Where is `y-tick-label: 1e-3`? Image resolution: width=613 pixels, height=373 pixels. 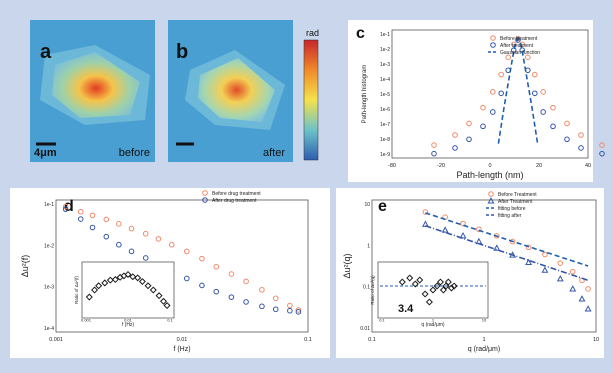 y-tick-label: 1e-3 is located at coordinates (385, 65).